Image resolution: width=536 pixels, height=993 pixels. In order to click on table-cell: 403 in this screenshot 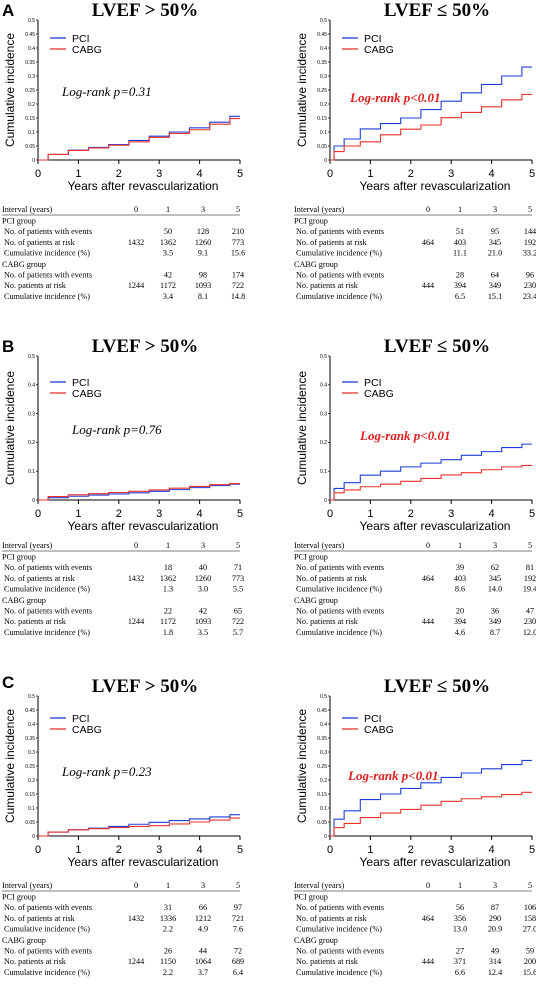, I will do `click(460, 578)`.